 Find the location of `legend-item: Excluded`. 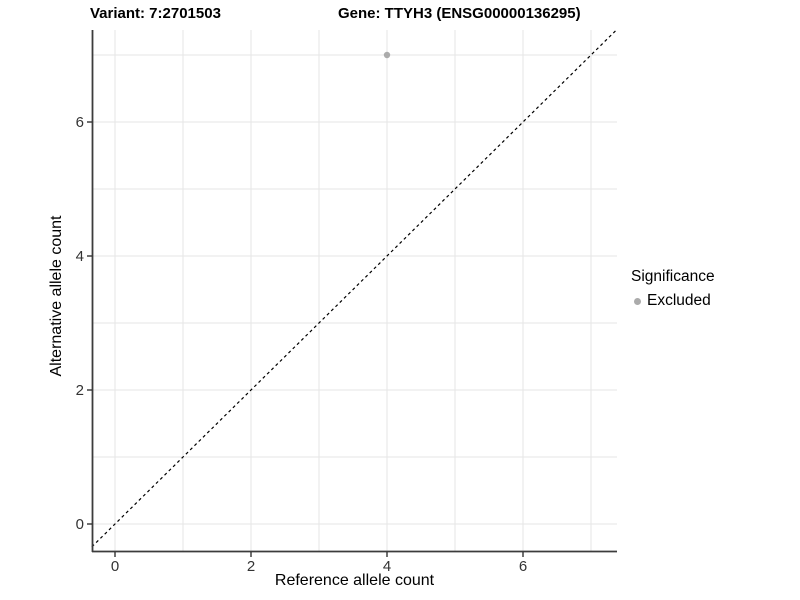

legend-item: Excluded is located at coordinates (674, 301).